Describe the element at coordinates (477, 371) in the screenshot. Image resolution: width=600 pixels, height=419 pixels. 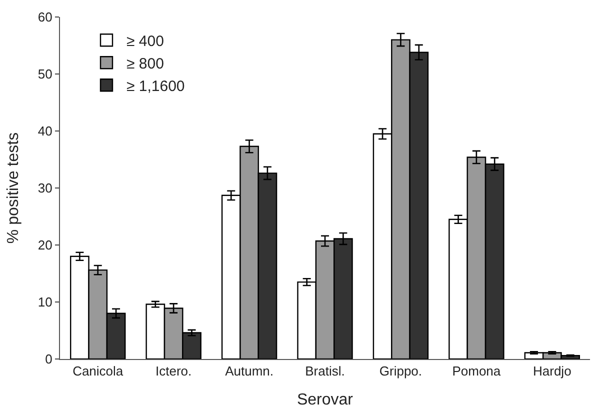
I see `x-tick-label: Pomona` at that location.